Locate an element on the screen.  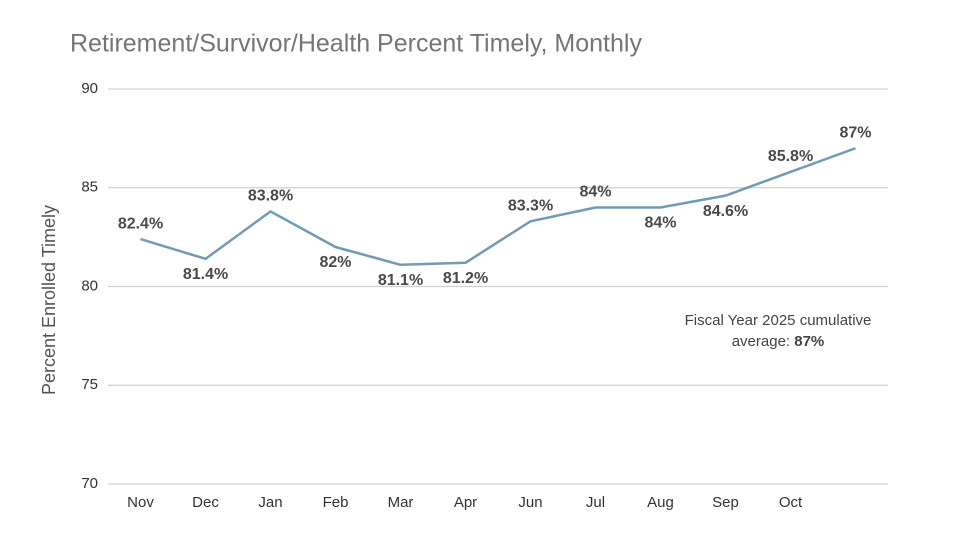
y-axis-label: Percent Enrolled Timely is located at coordinates (49, 300).